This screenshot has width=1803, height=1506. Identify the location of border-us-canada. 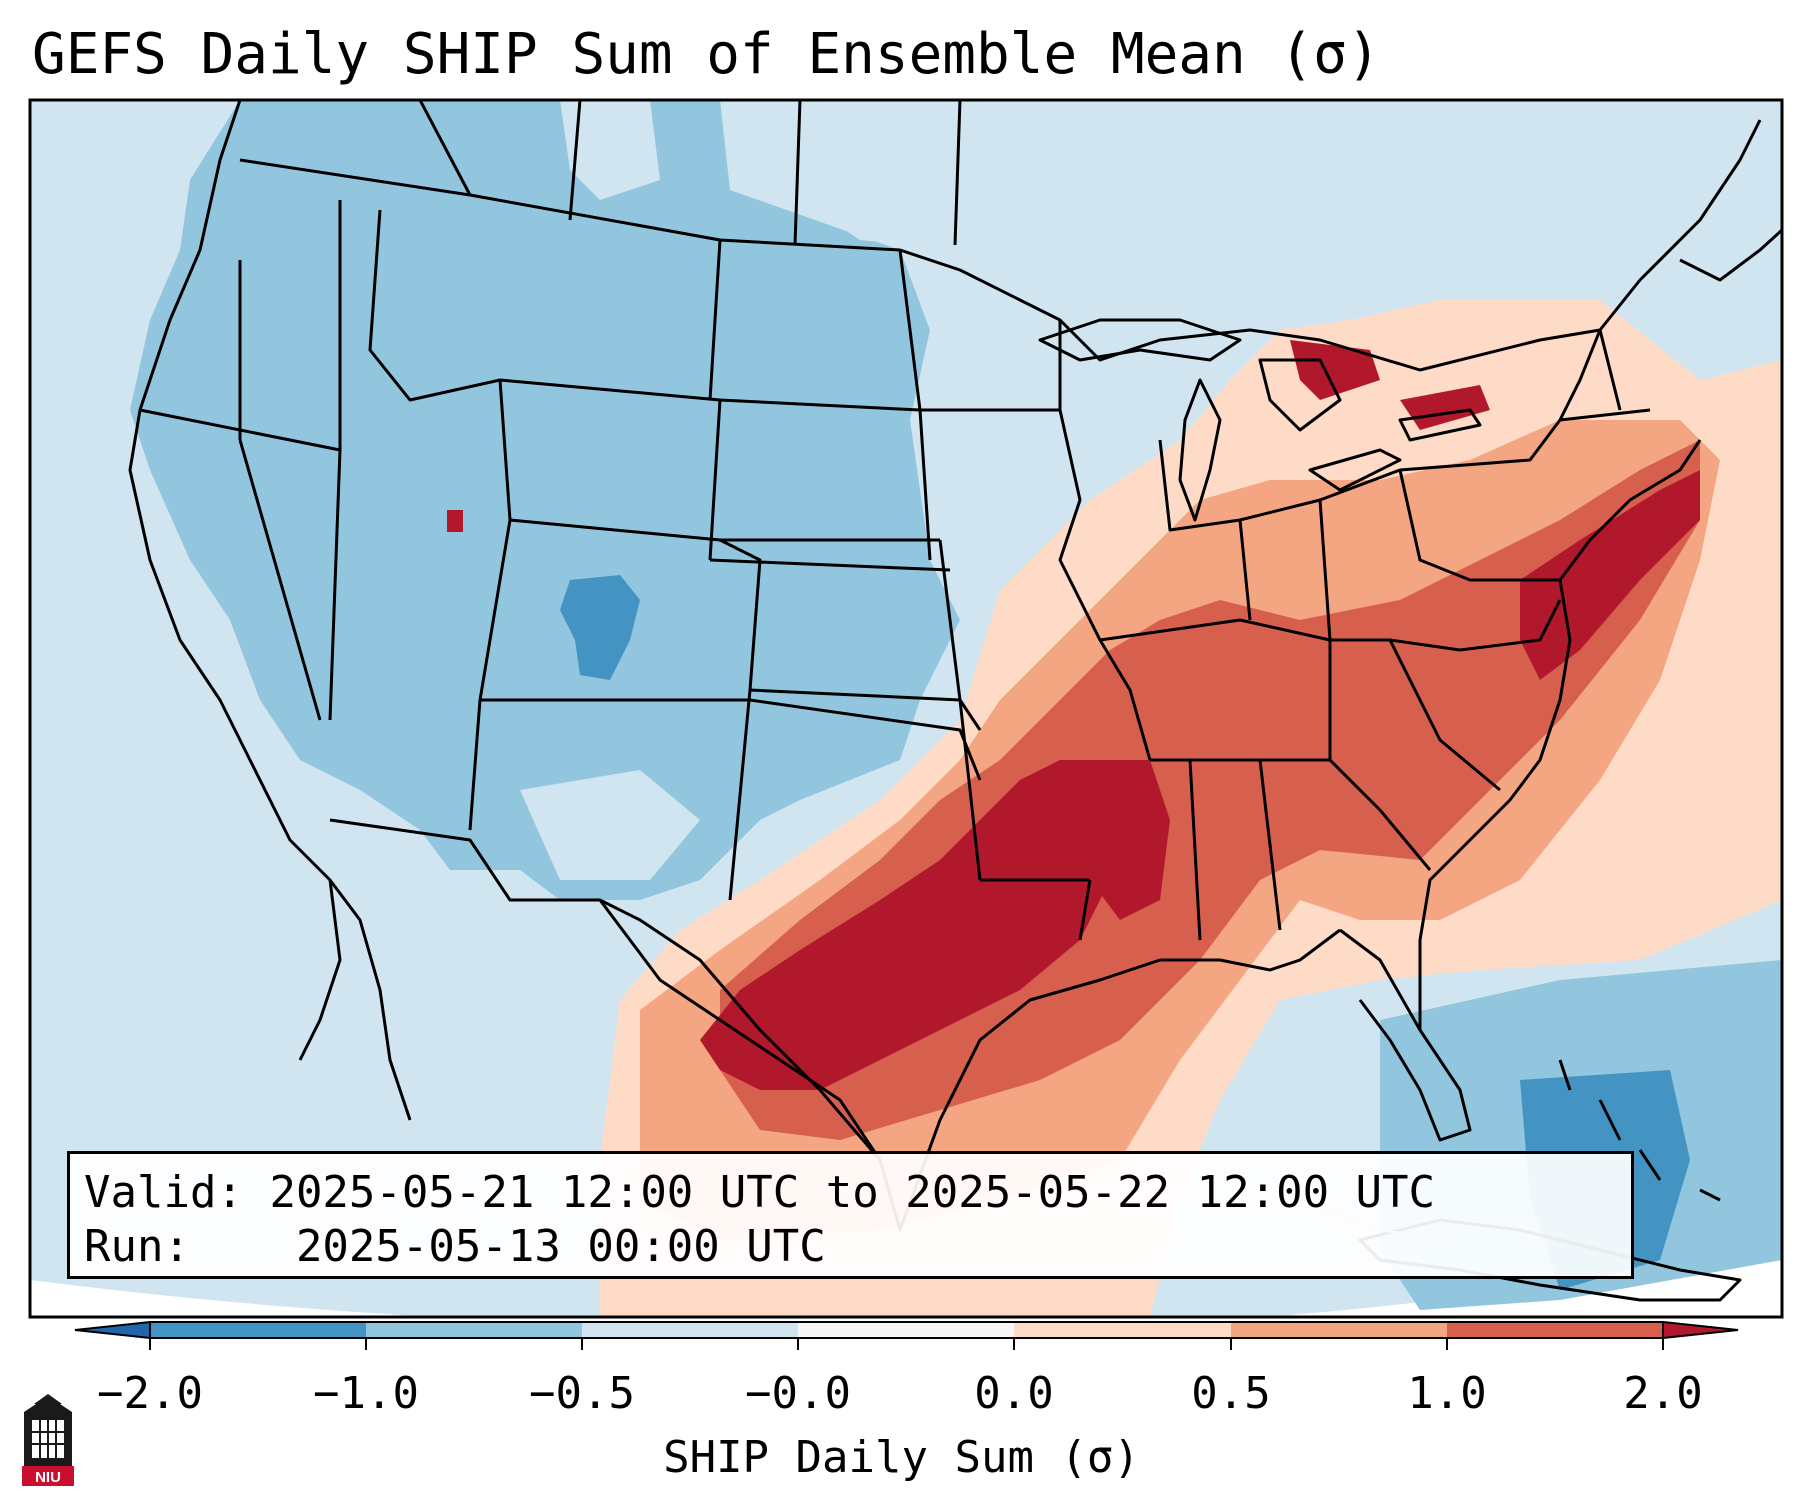
(940, 265).